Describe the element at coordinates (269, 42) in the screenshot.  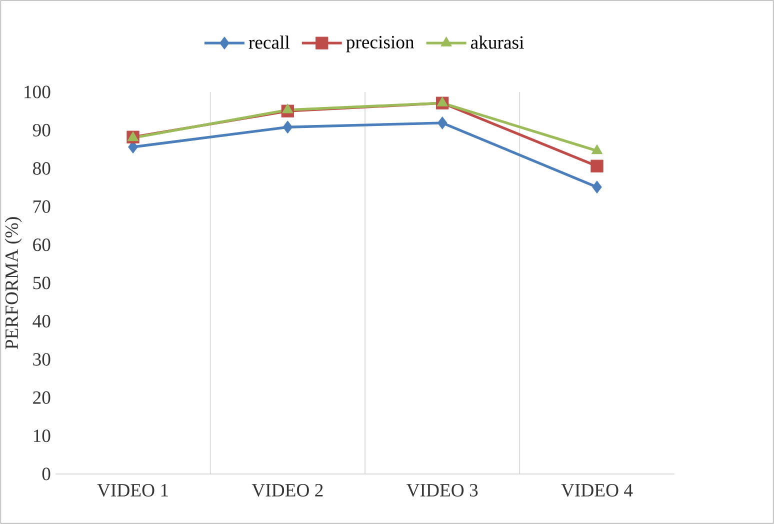
I see `legend-label: recall` at that location.